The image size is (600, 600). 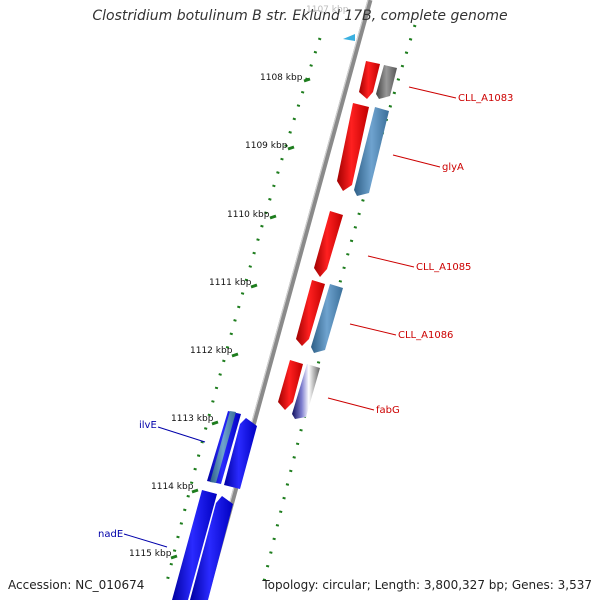 I want to click on gene-label-nade: nadE, so click(x=110, y=534).